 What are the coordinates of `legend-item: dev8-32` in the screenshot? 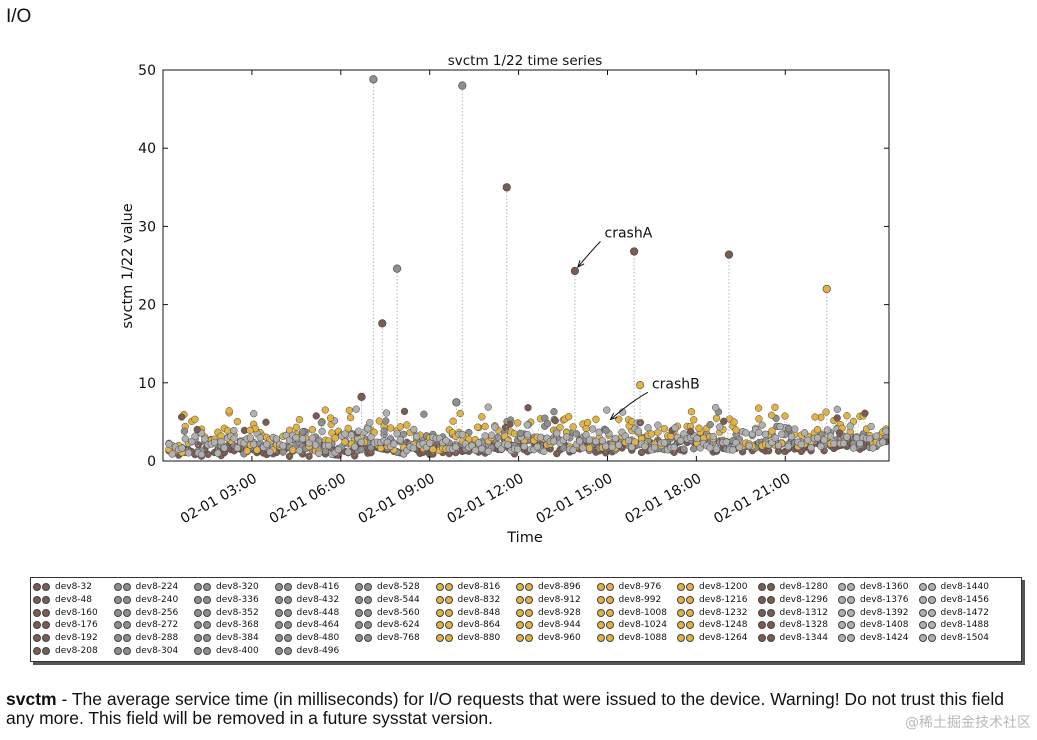 It's located at (62, 587).